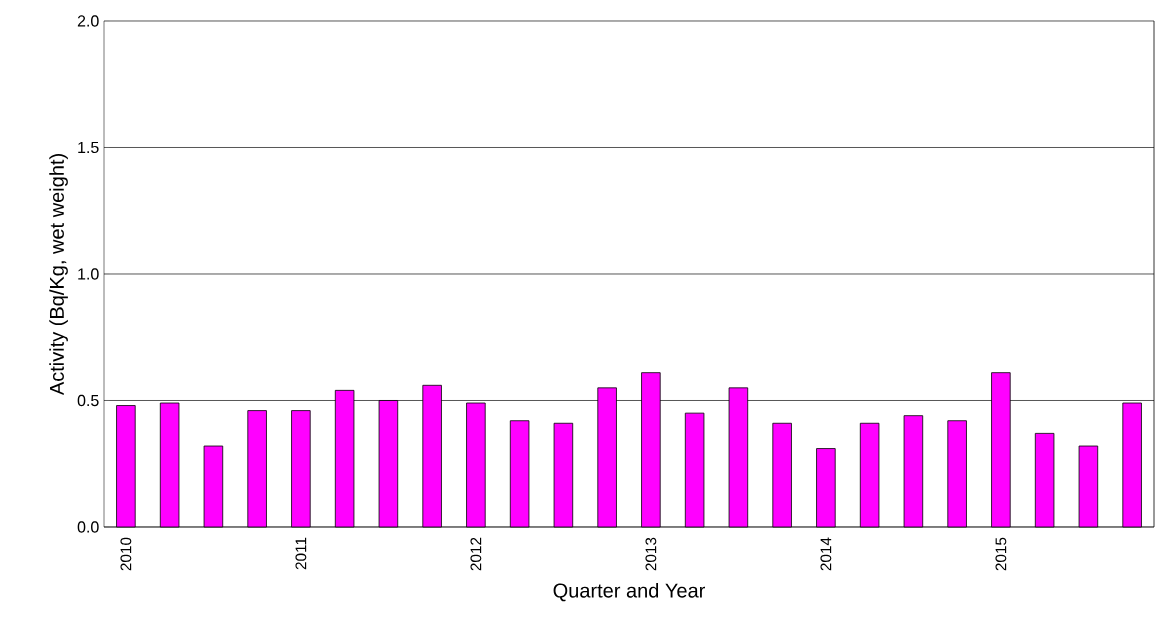  Describe the element at coordinates (88, 527) in the screenshot. I see `y-tick-label: 0.0` at that location.